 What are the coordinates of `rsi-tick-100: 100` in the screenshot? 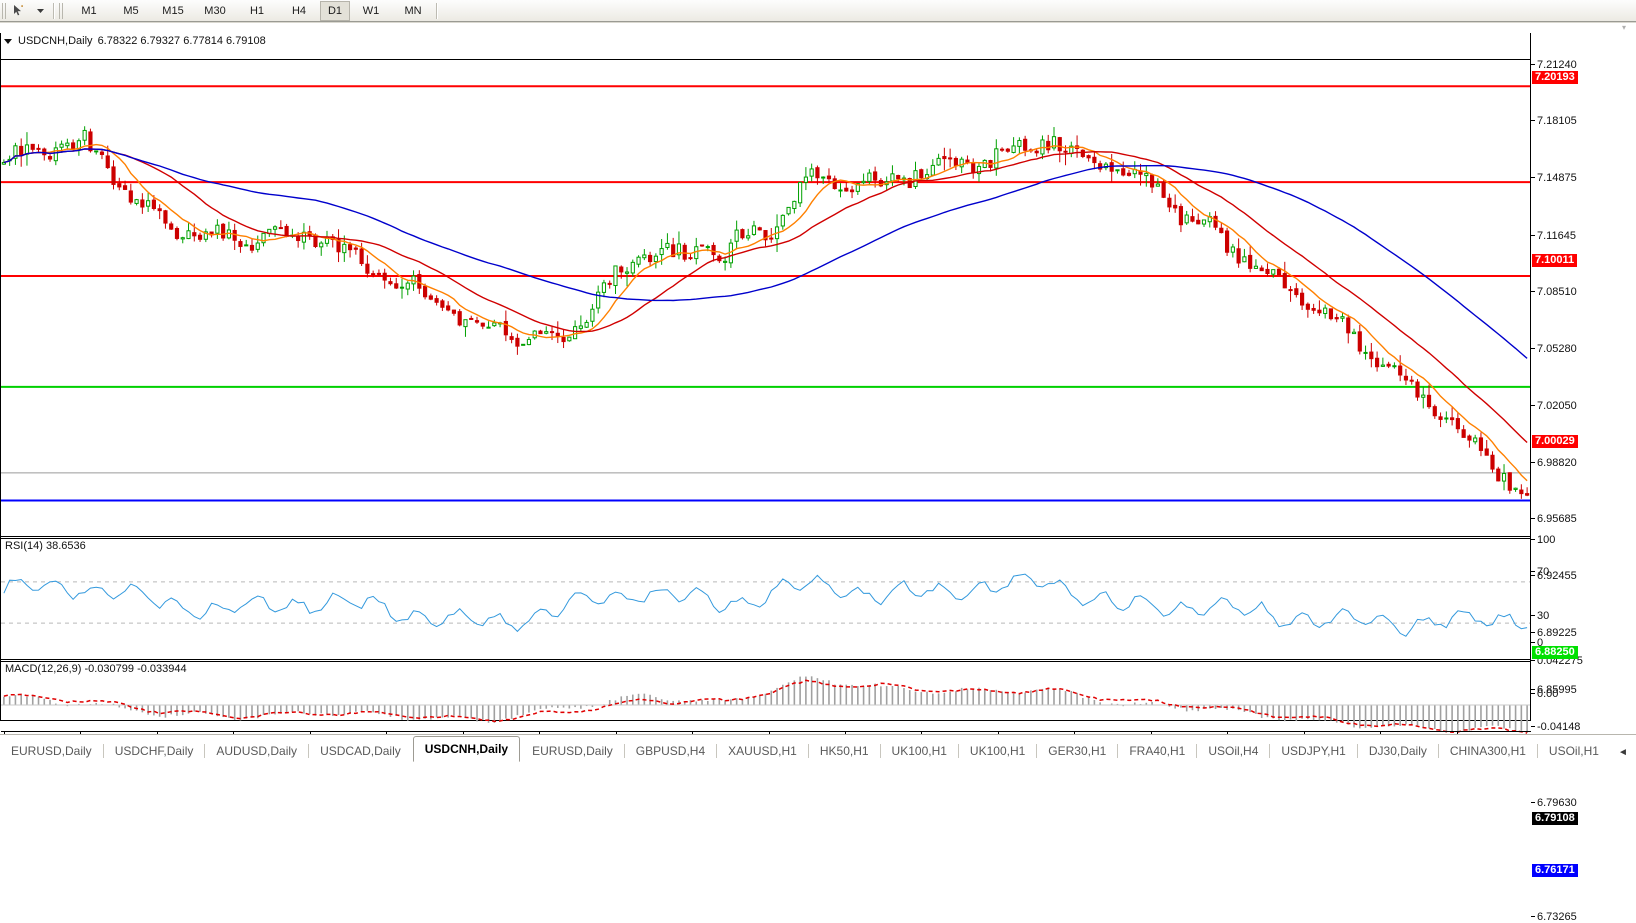 It's located at (1543, 540).